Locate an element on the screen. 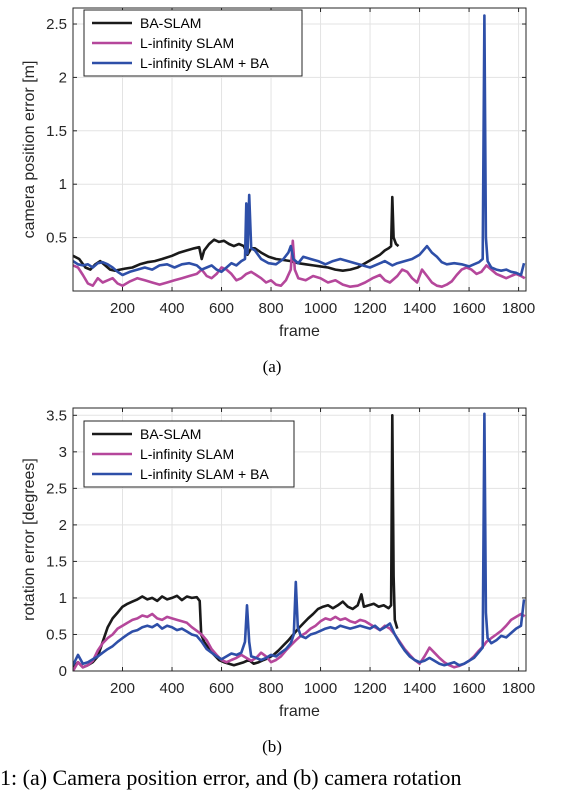 Image resolution: width=572 pixels, height=790 pixels. series-line-l-infinity-slam is located at coordinates (299, 263).